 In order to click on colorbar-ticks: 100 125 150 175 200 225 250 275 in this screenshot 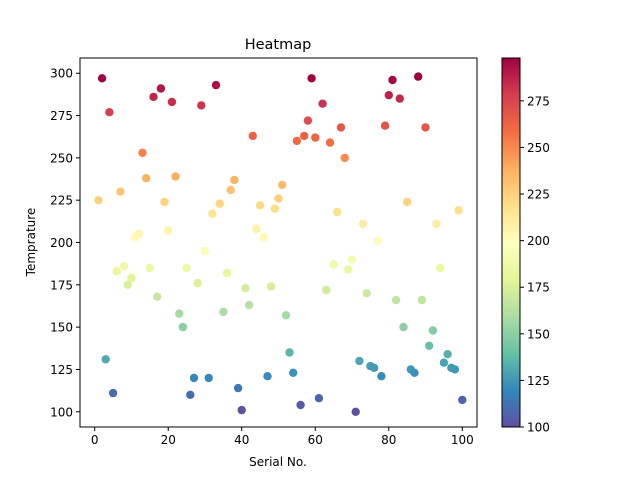, I will do `click(535, 264)`.